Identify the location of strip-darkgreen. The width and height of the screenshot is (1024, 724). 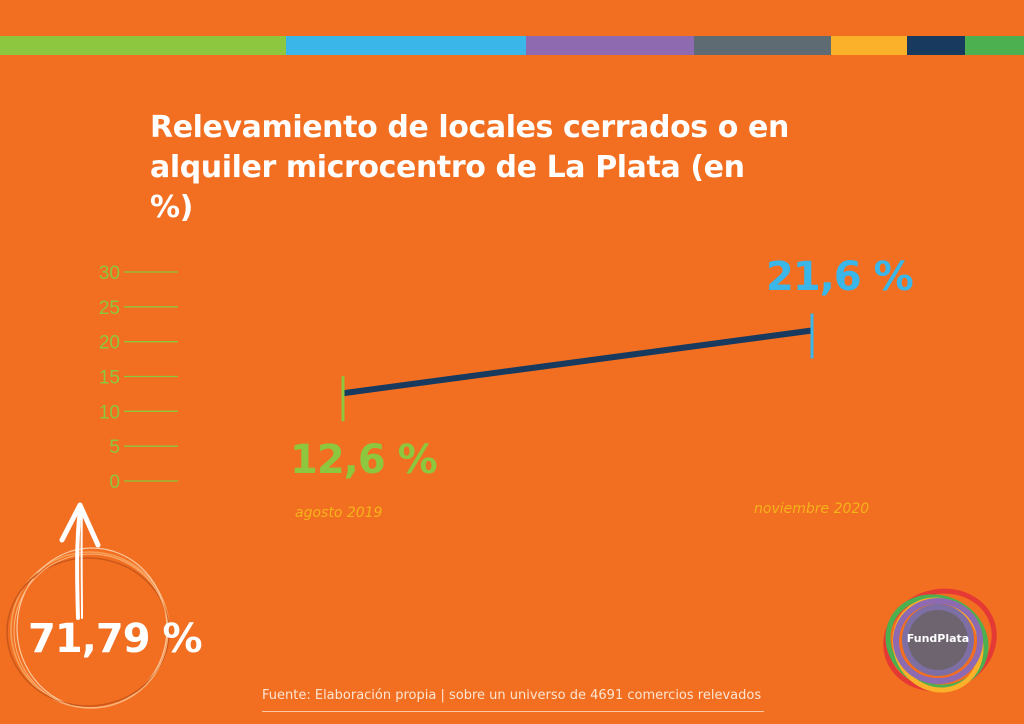
(994, 45).